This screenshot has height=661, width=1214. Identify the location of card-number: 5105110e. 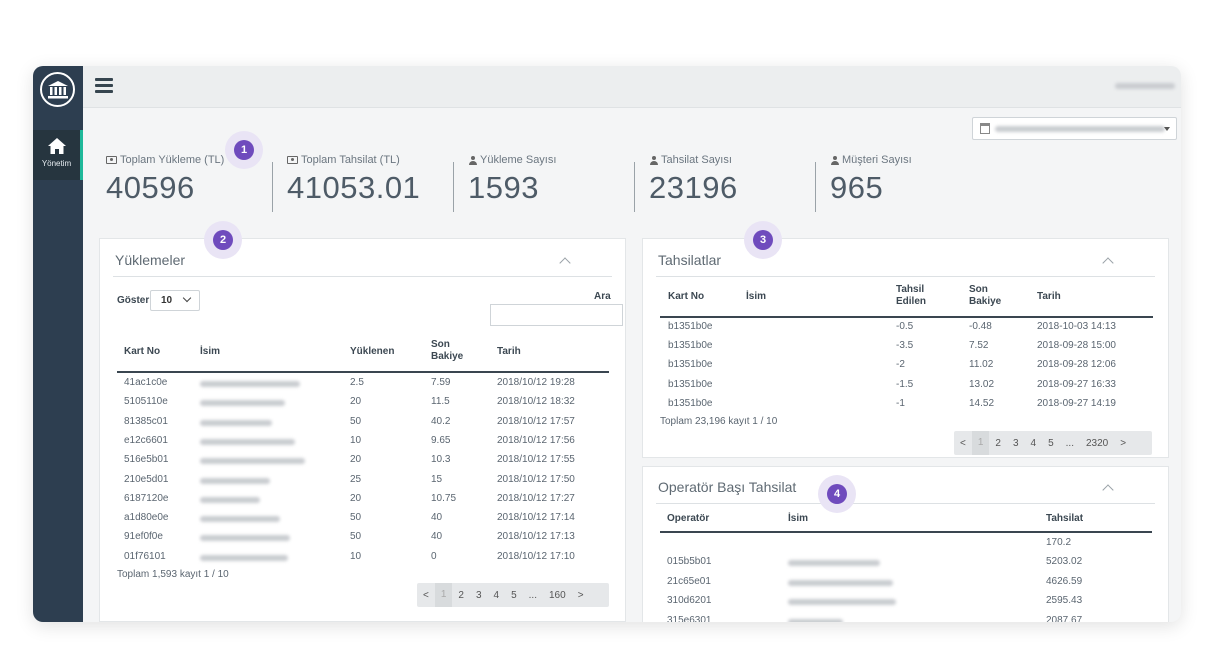
(146, 402).